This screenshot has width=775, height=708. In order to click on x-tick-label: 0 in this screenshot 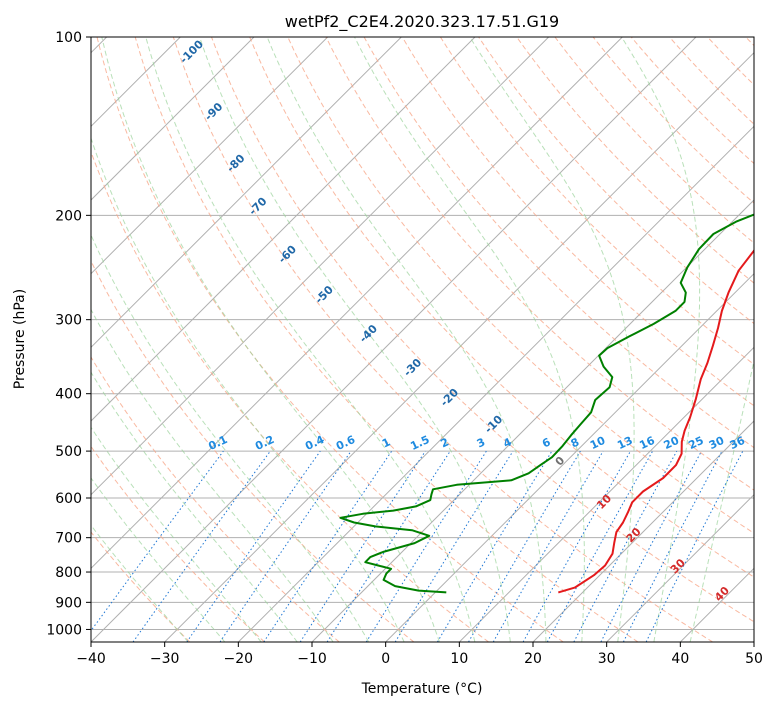, I will do `click(385, 659)`.